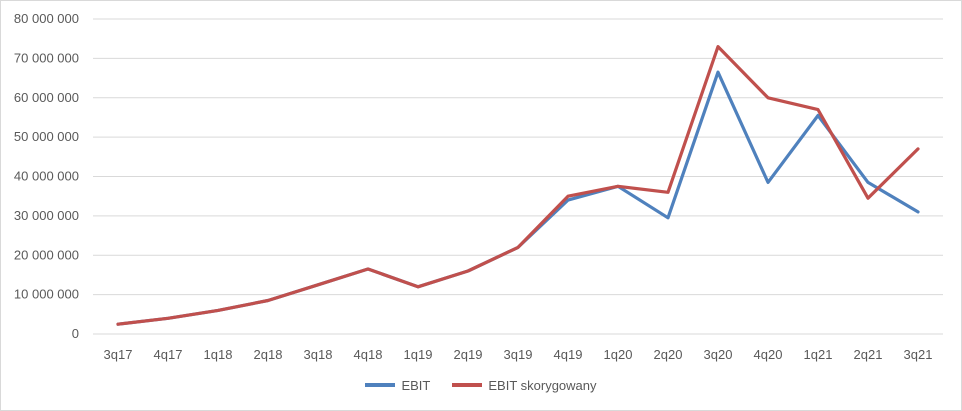  What do you see at coordinates (918, 354) in the screenshot?
I see `x-tick-label: 3q21` at bounding box center [918, 354].